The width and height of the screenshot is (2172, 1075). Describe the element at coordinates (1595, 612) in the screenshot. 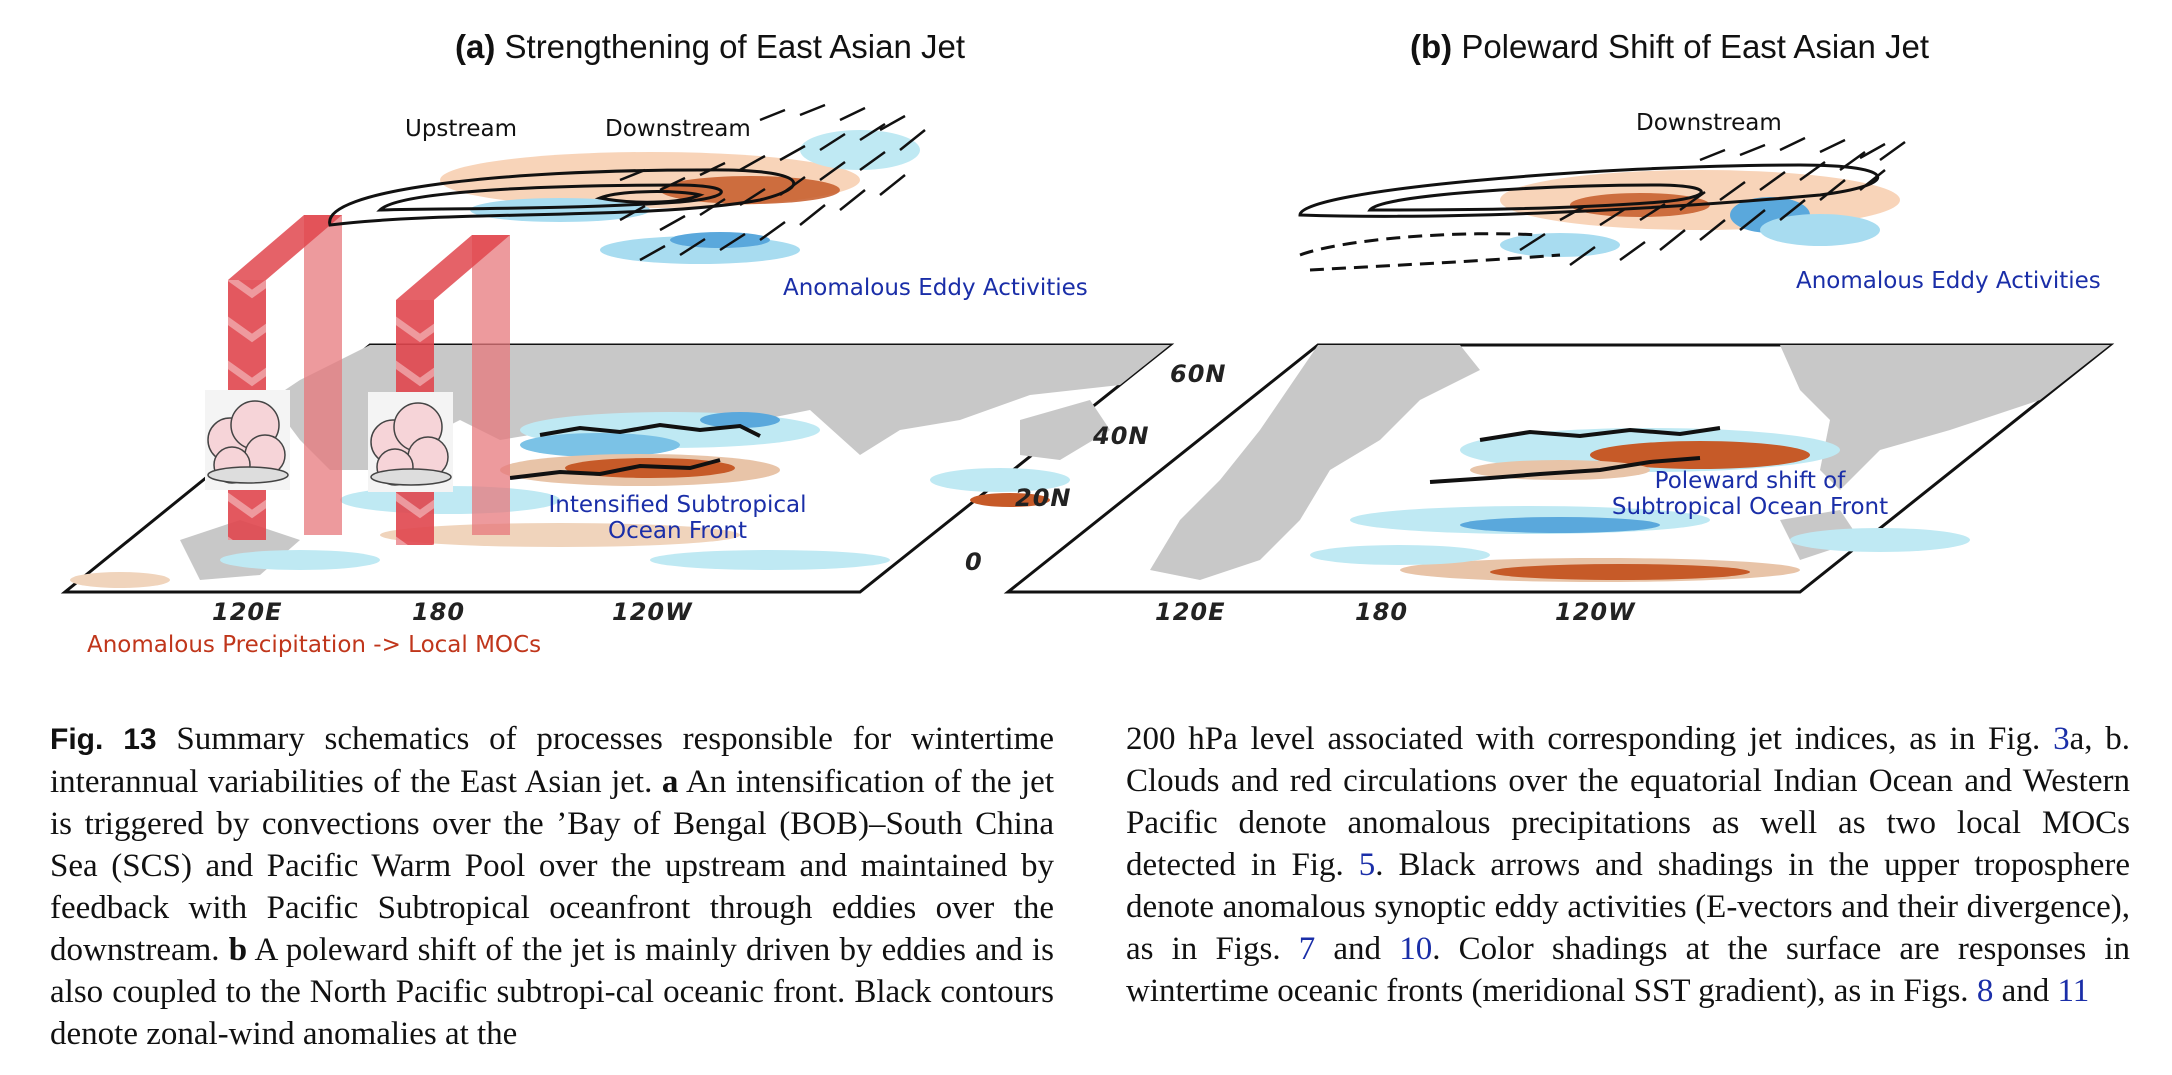

I see `panel-b-lon-120w: 120W` at that location.